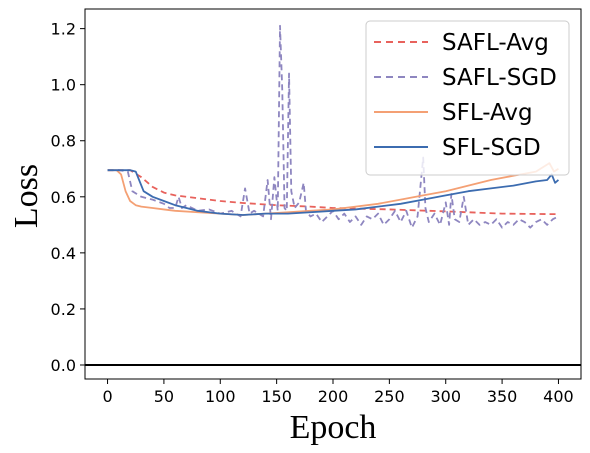  I want to click on legend-label: SAFL-Avg, so click(495, 43).